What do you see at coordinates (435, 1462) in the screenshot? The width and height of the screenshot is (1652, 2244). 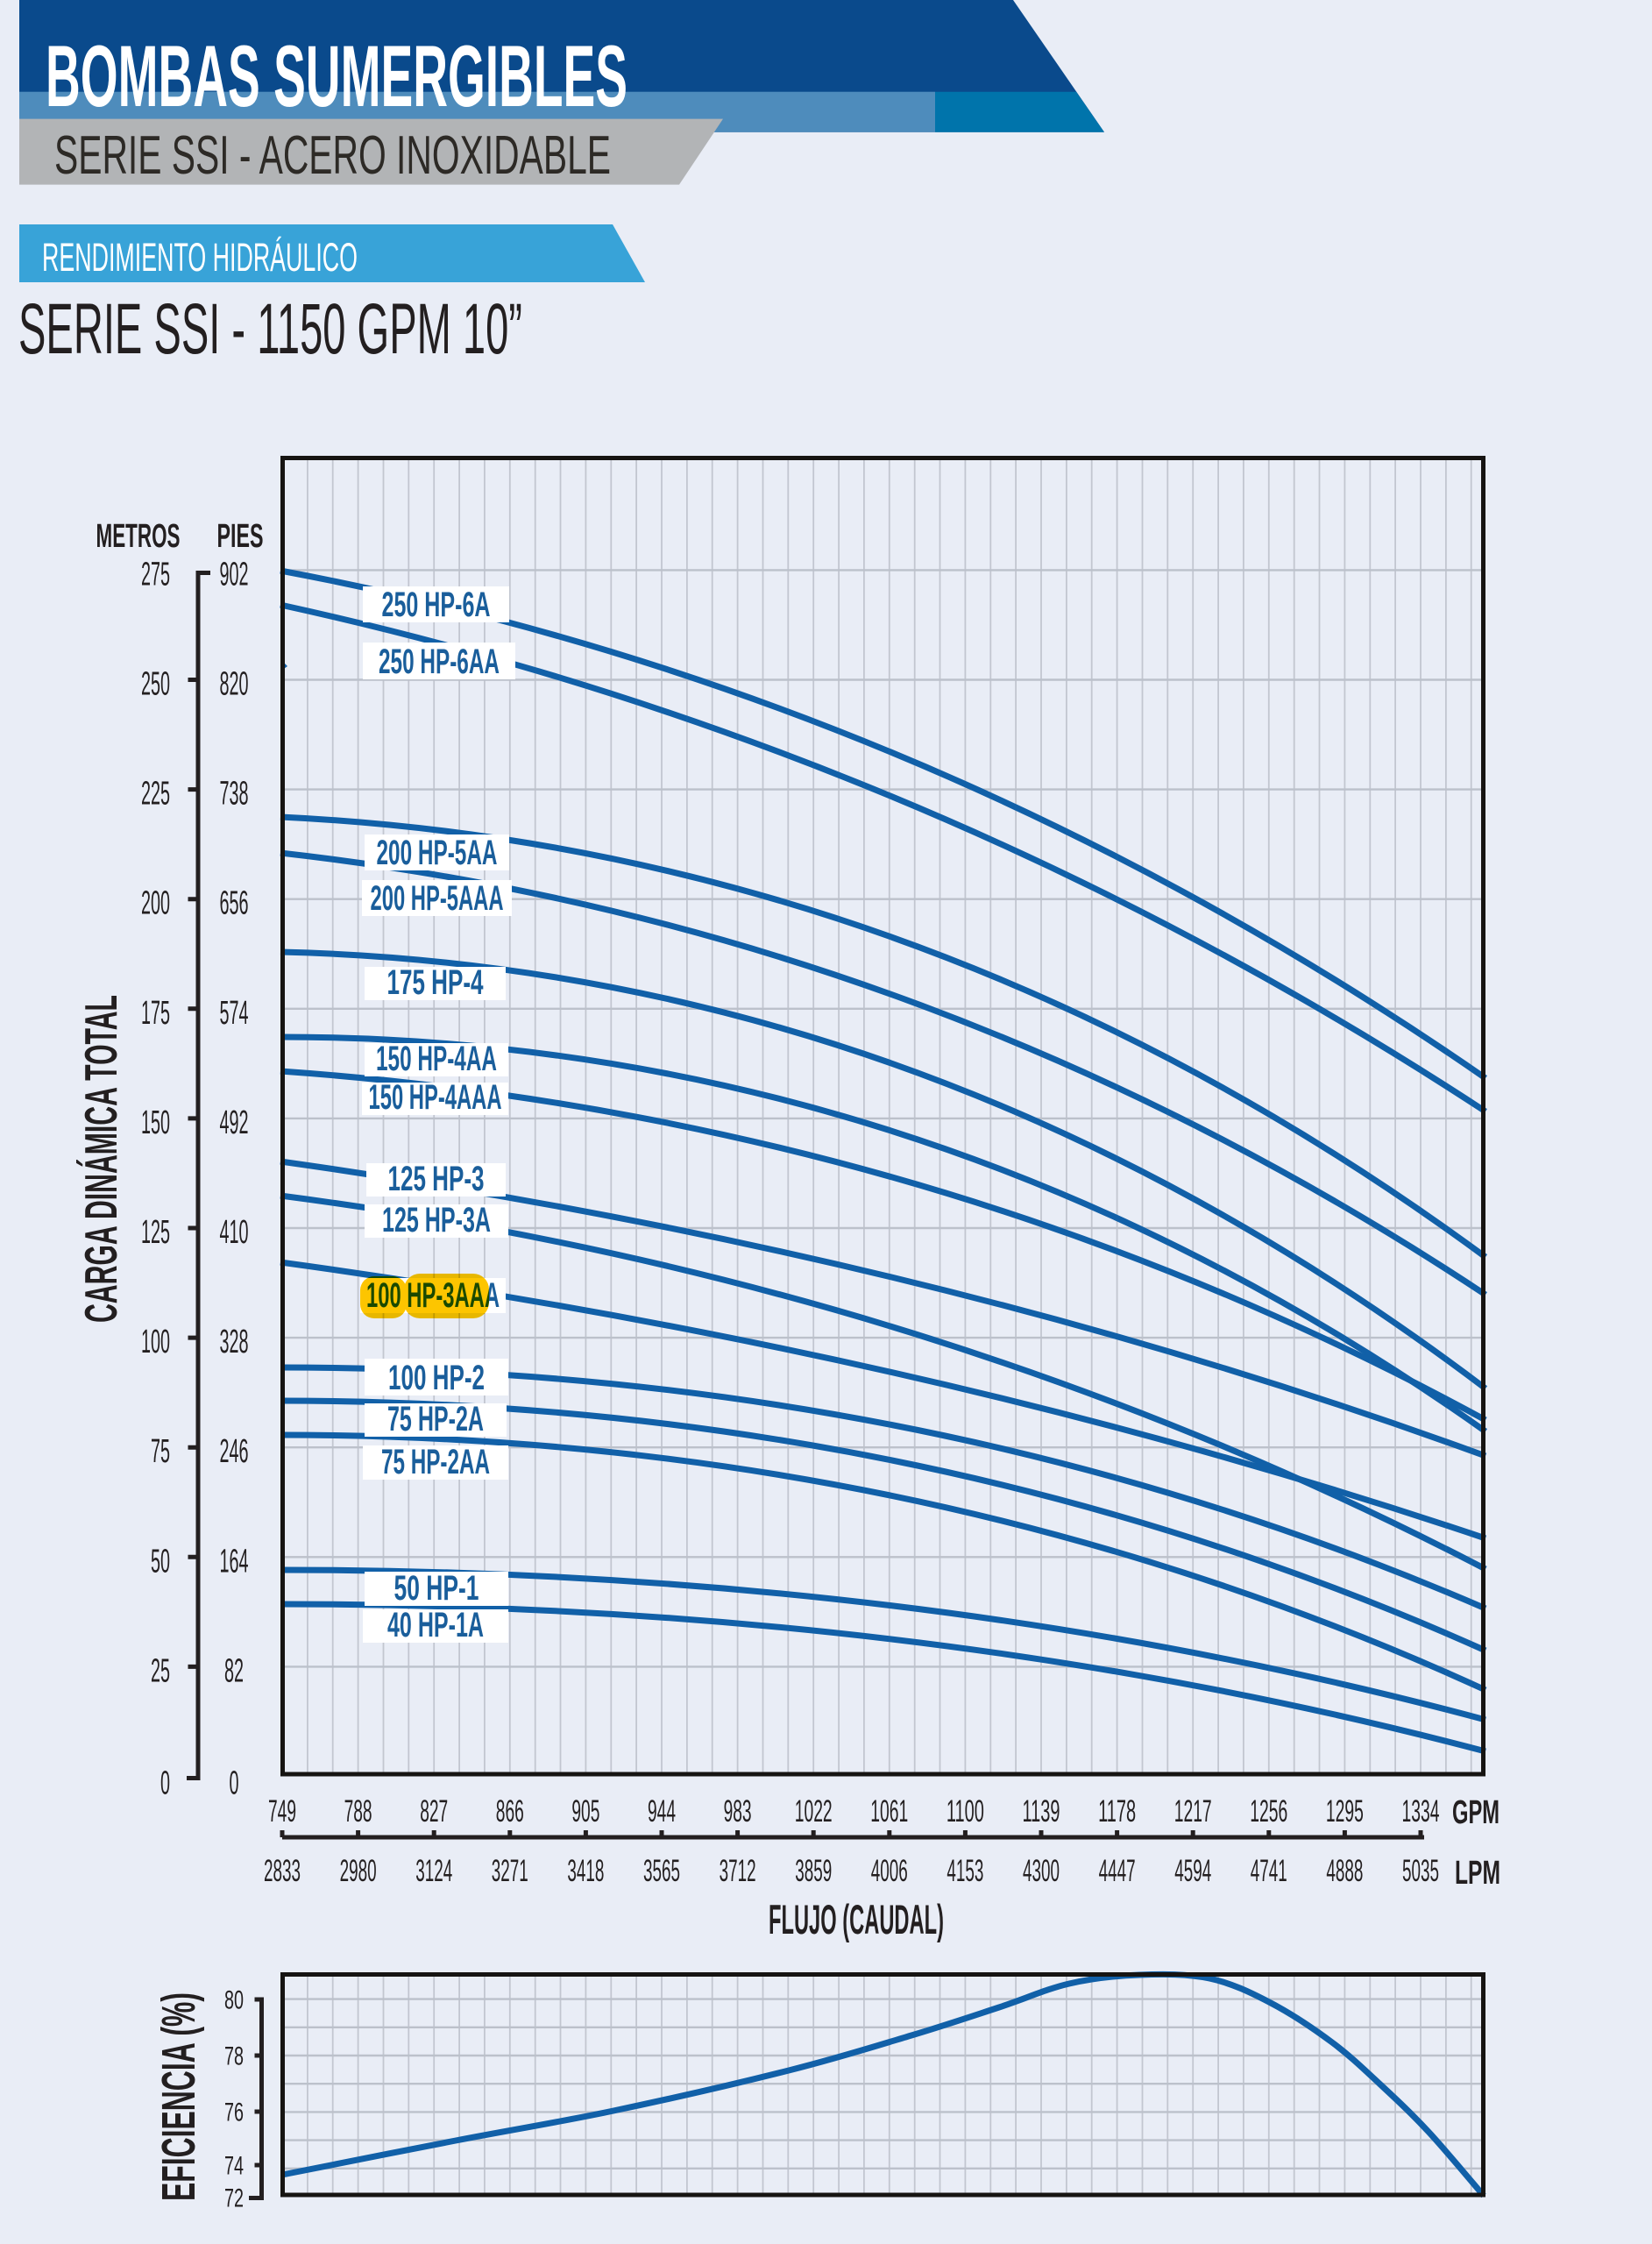 I see `svg-text: 75 HP-2AA` at bounding box center [435, 1462].